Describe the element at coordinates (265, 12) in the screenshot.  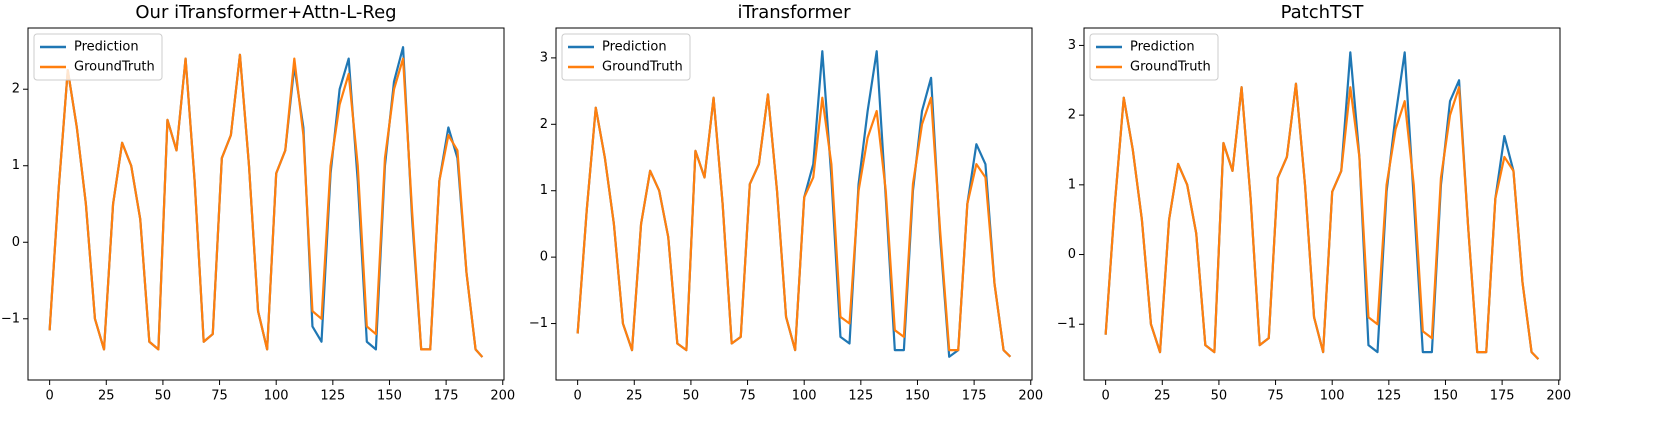
I see `chart-title: Our iTransformer+Attn-L-Reg` at that location.